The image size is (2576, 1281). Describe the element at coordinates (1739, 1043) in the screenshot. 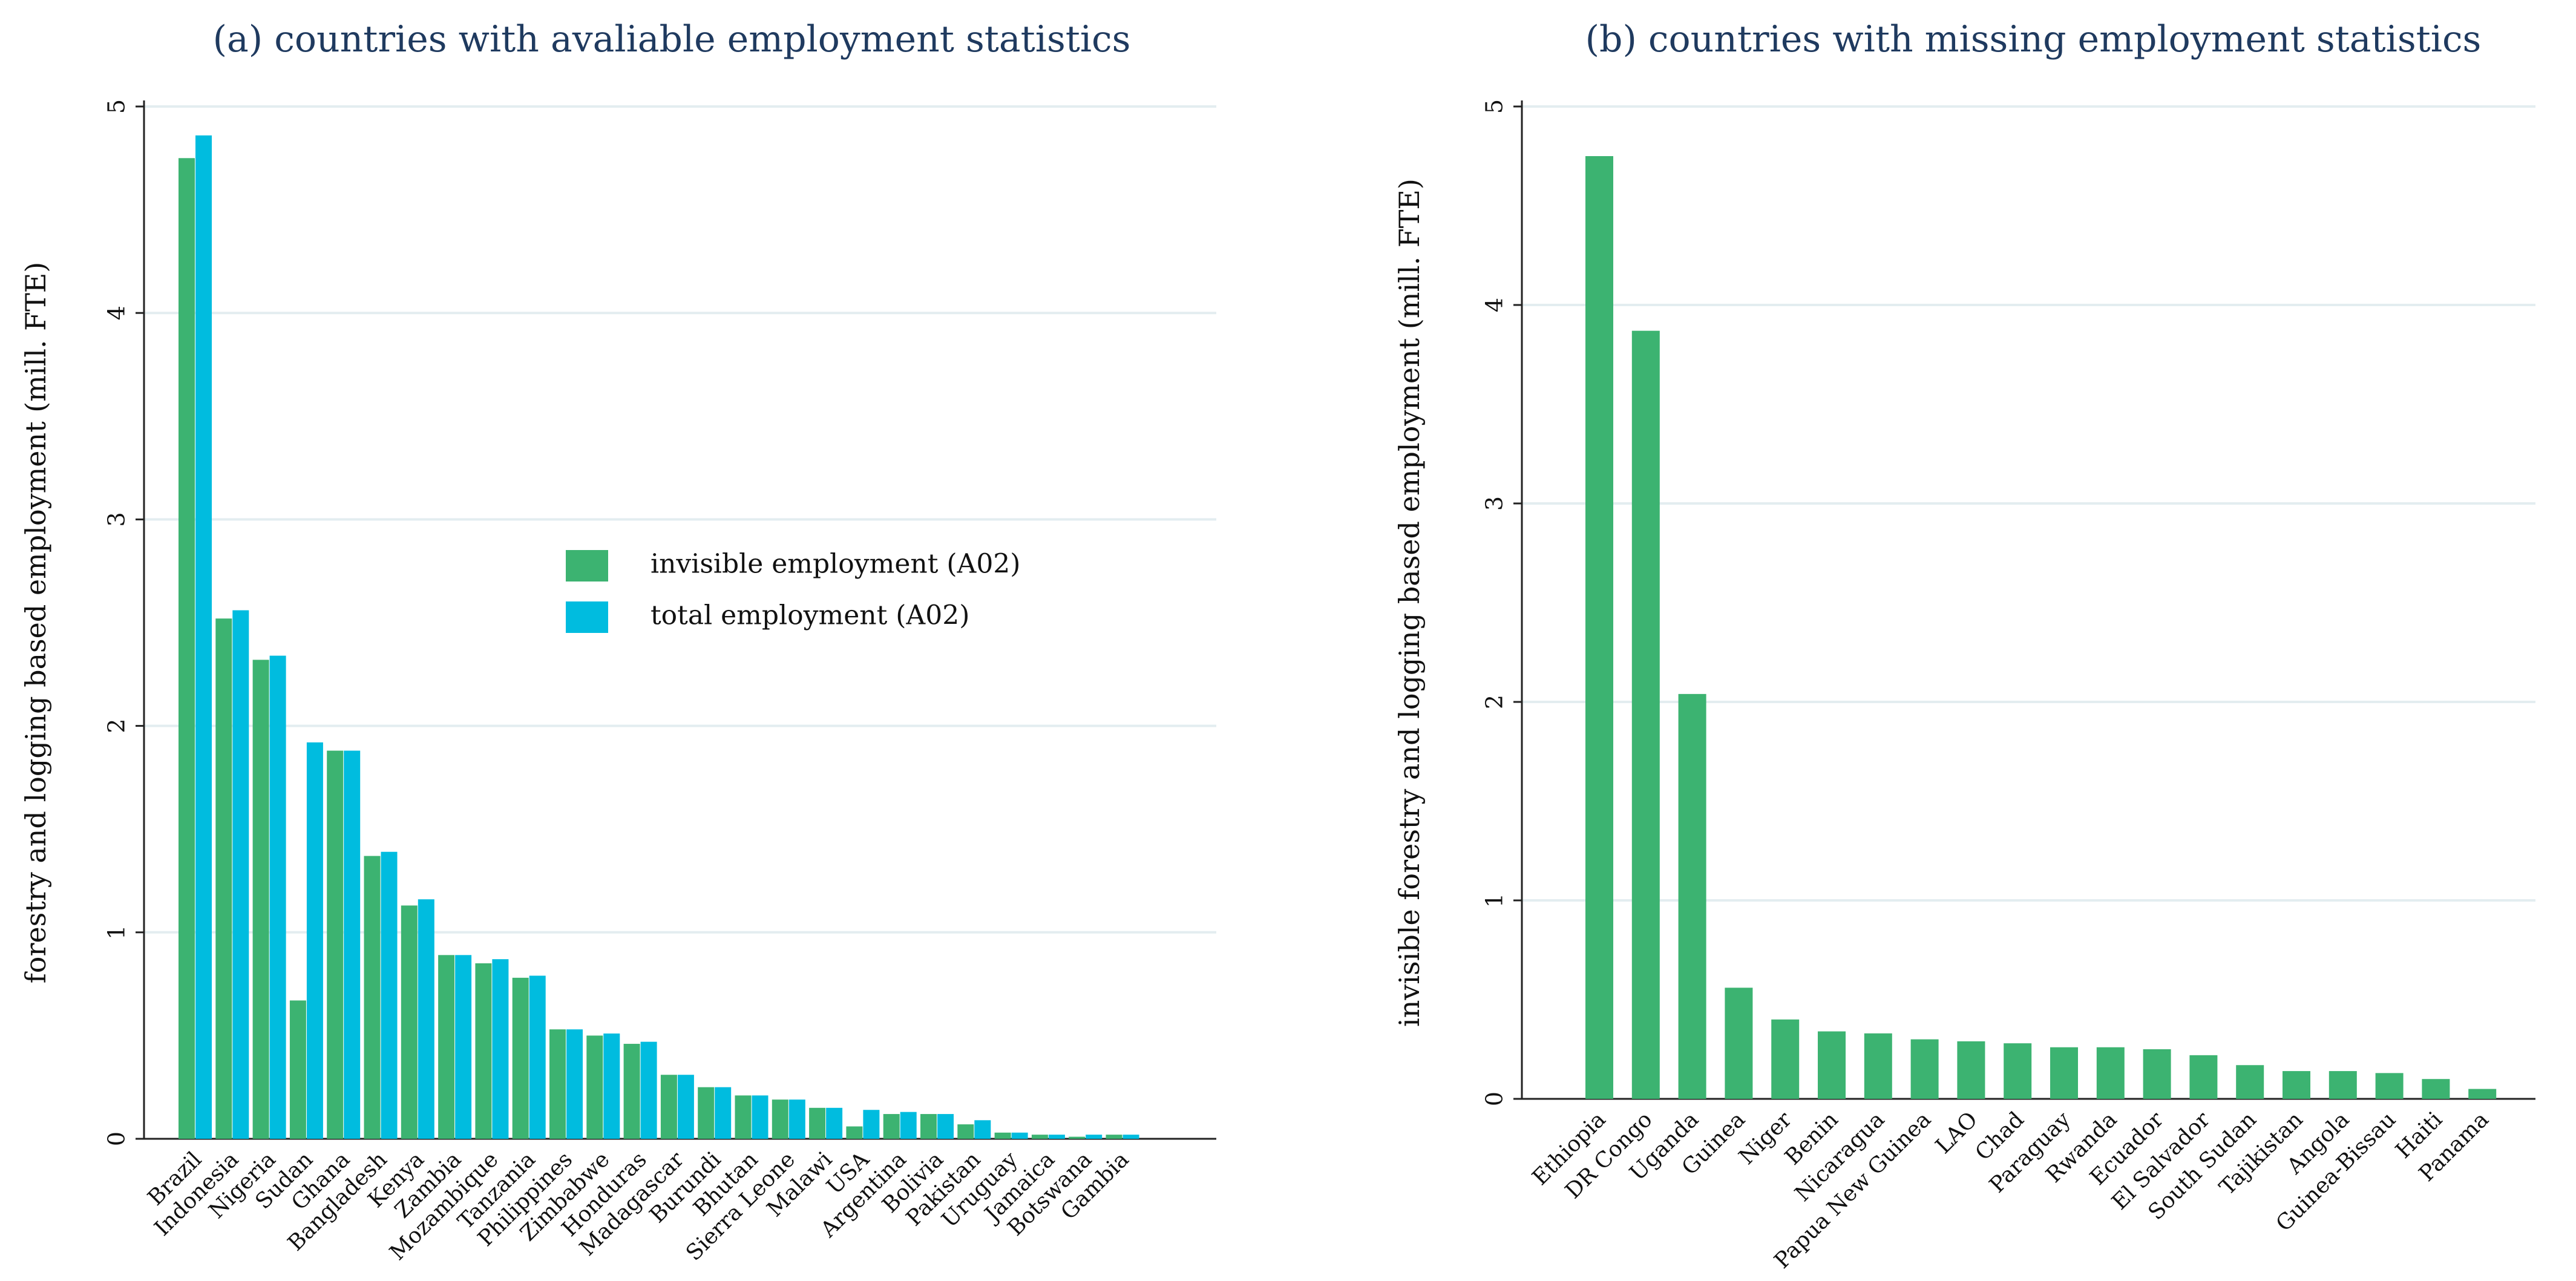

I see `bar-b-guinea-s0` at that location.